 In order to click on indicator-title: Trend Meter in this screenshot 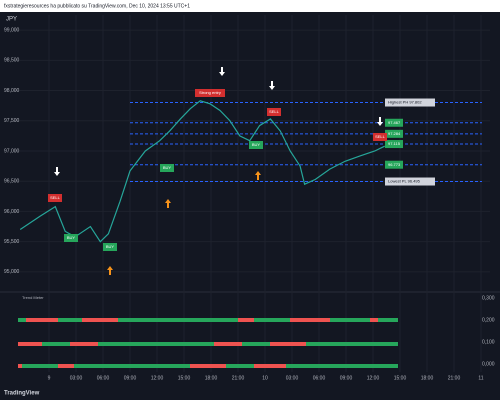, I will do `click(33, 297)`.